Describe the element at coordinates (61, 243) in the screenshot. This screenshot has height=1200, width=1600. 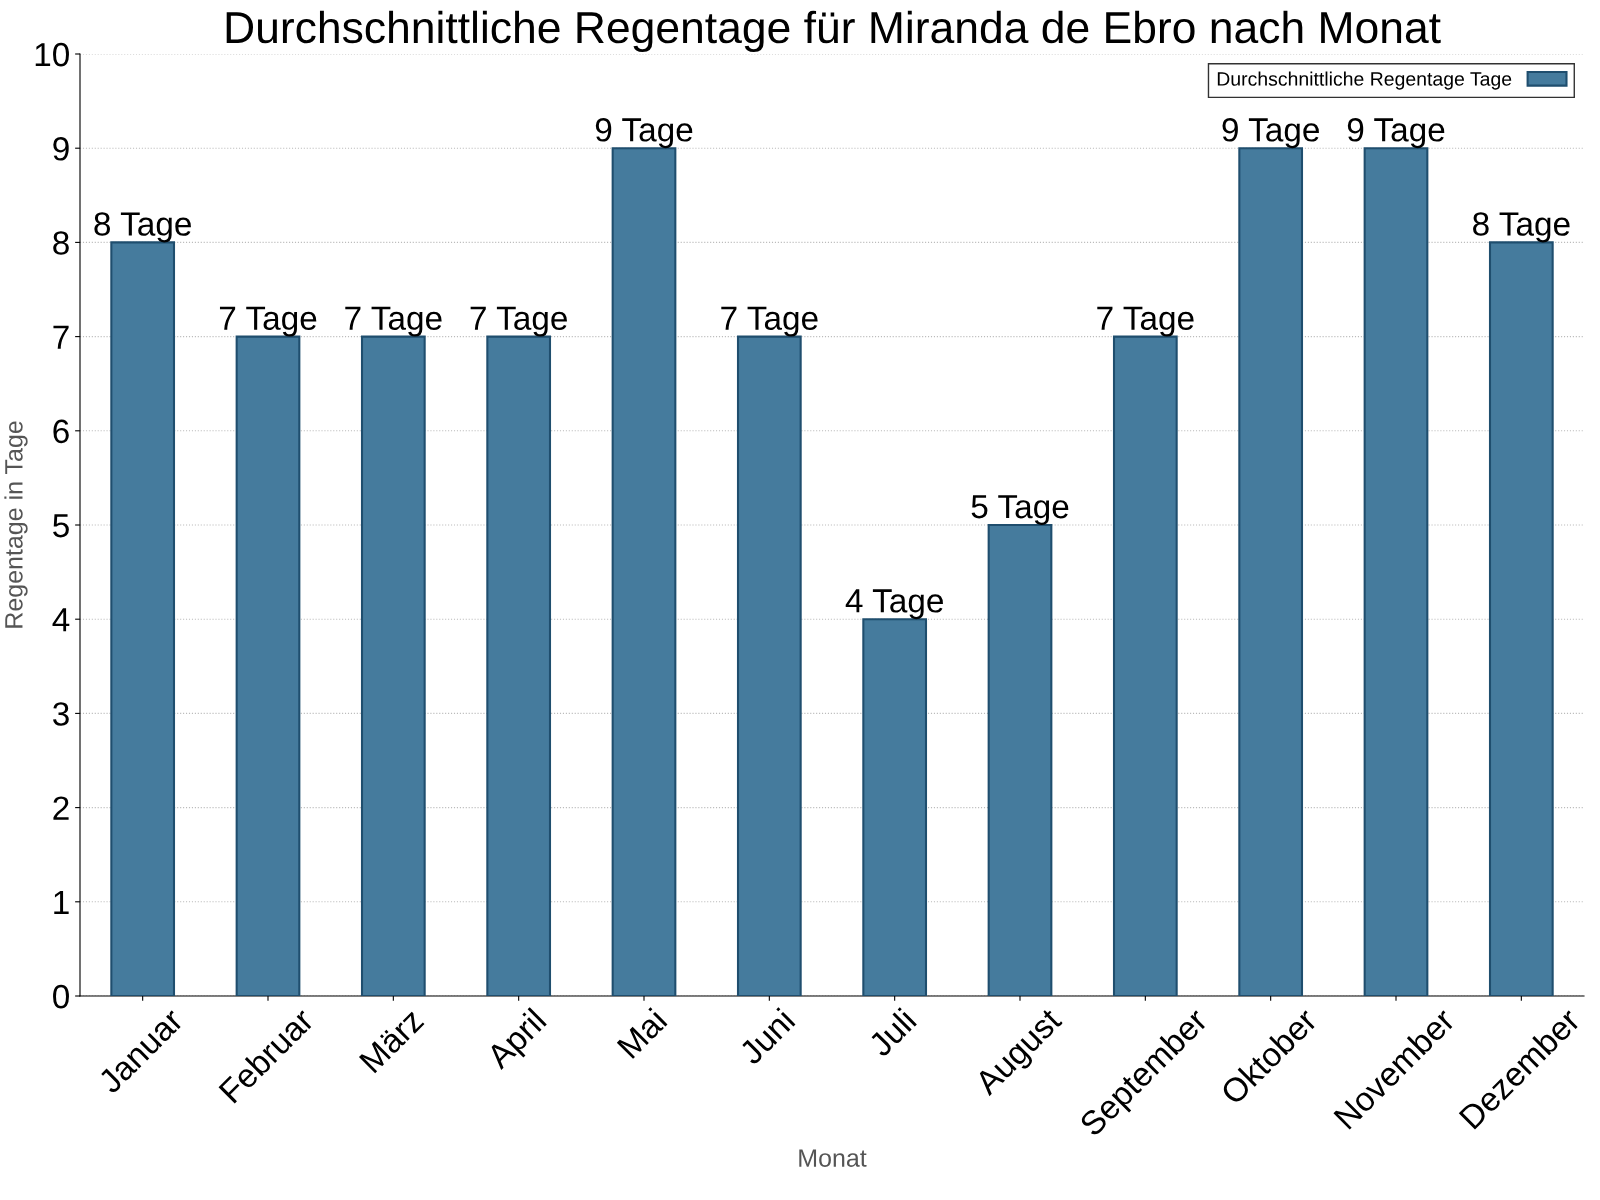
I see `y-tick-label: 8` at that location.